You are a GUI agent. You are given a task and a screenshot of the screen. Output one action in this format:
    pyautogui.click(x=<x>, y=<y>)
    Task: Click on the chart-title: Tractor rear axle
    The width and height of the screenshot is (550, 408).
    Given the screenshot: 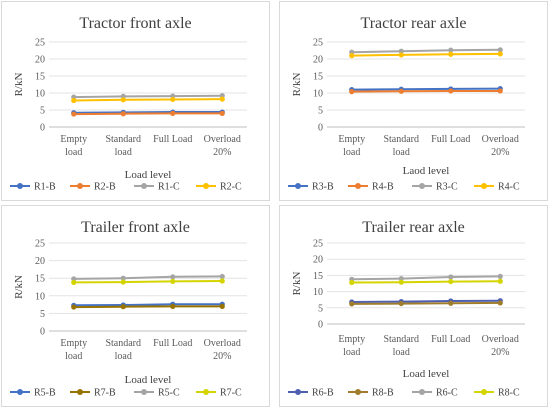 What is the action you would take?
    pyautogui.click(x=413, y=23)
    